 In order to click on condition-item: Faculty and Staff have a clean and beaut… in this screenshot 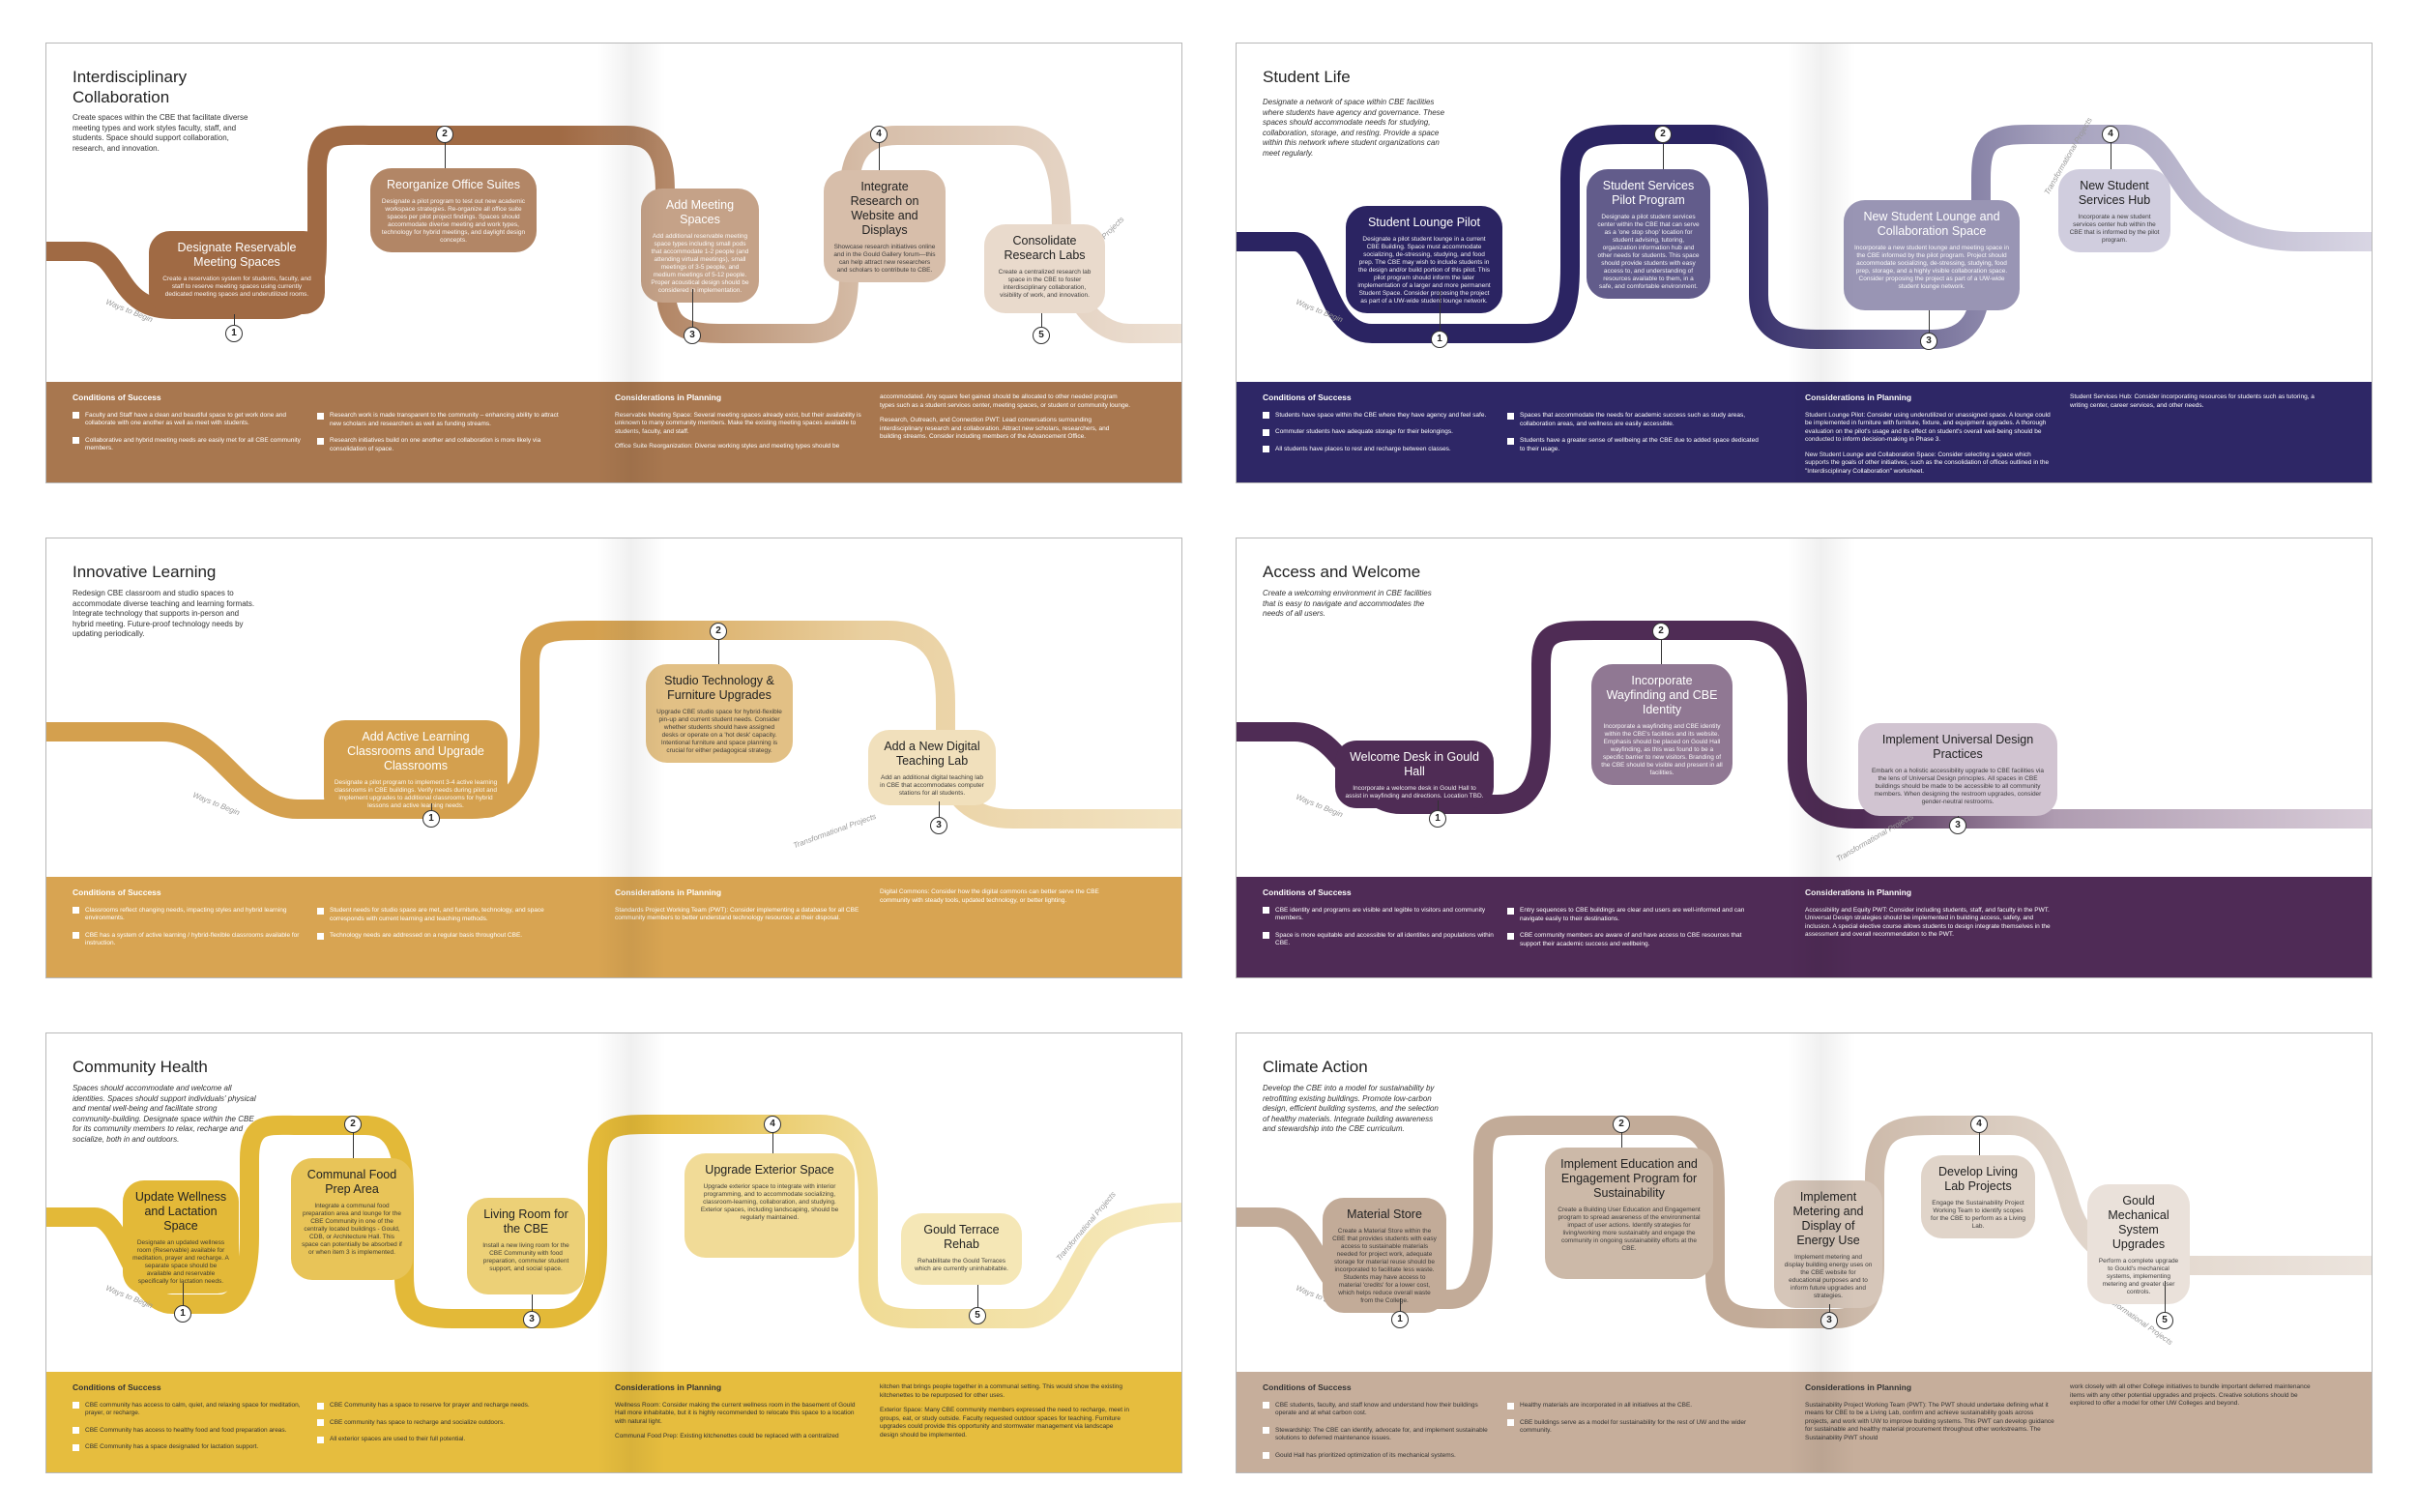, I will do `click(189, 420)`.